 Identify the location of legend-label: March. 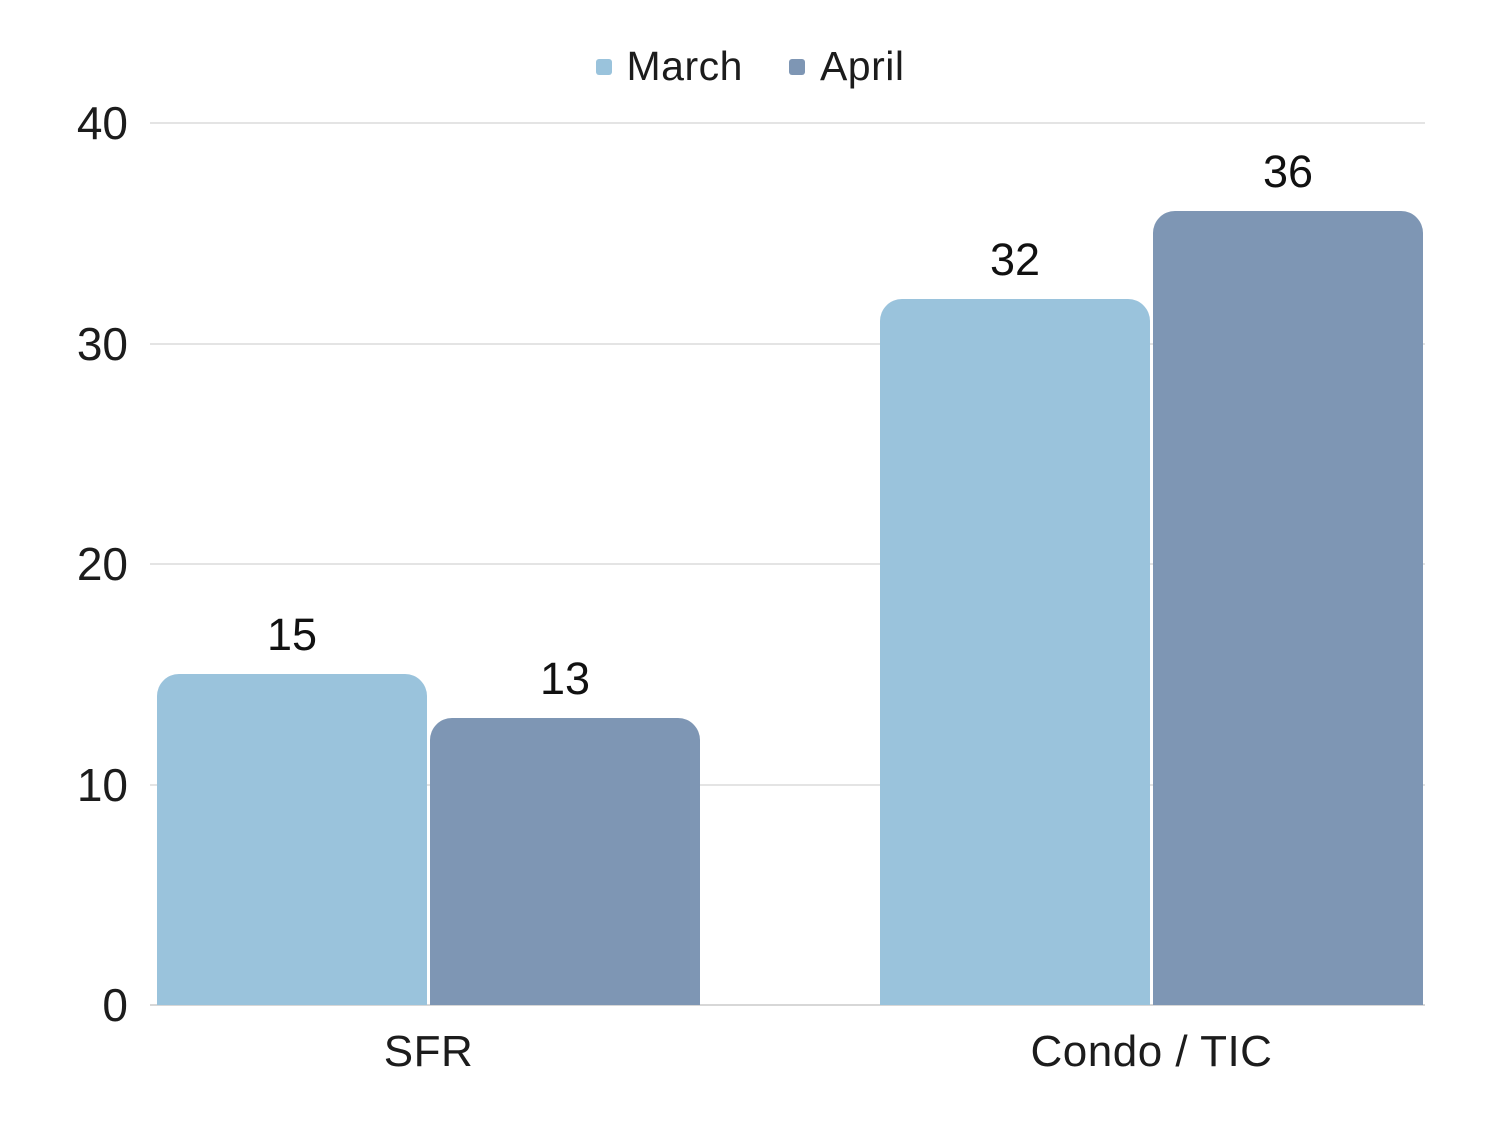
(684, 66).